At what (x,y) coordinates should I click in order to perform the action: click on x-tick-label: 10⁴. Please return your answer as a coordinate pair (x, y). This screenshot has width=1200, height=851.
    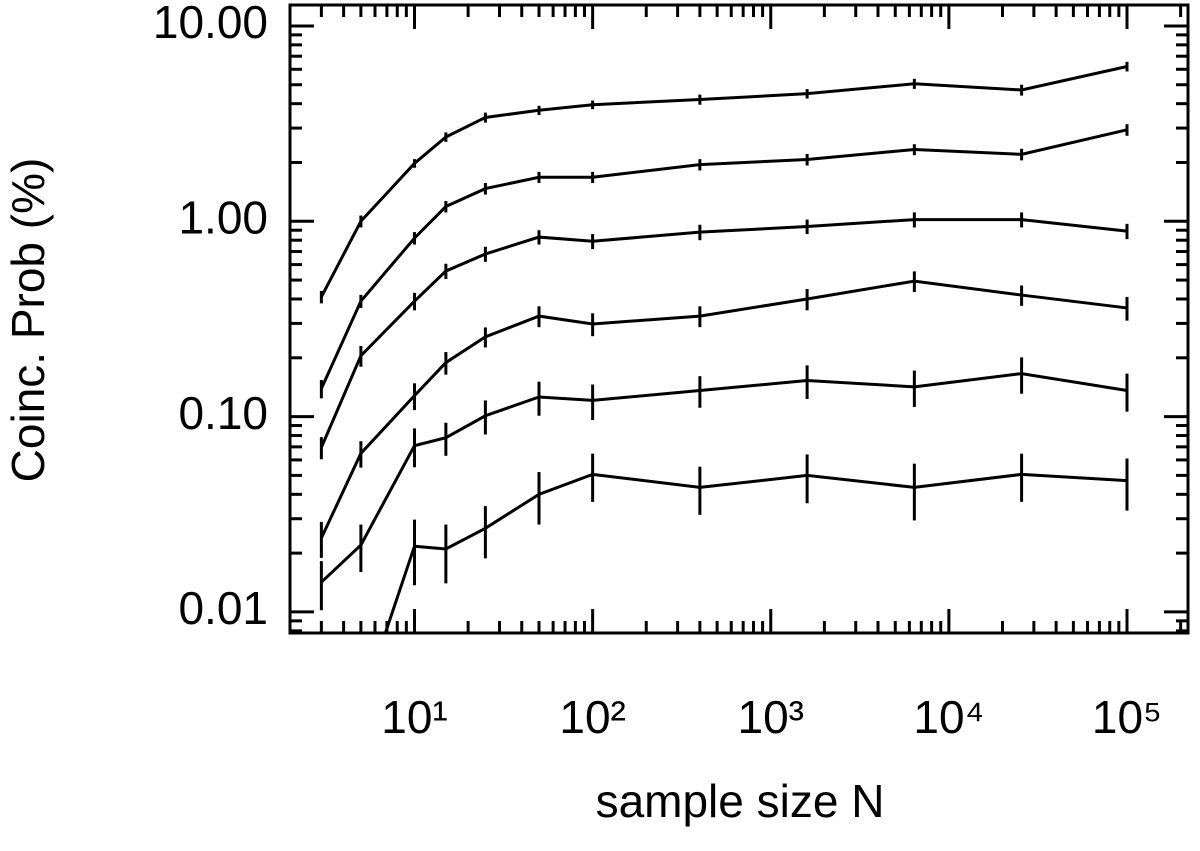
    Looking at the image, I should click on (948, 717).